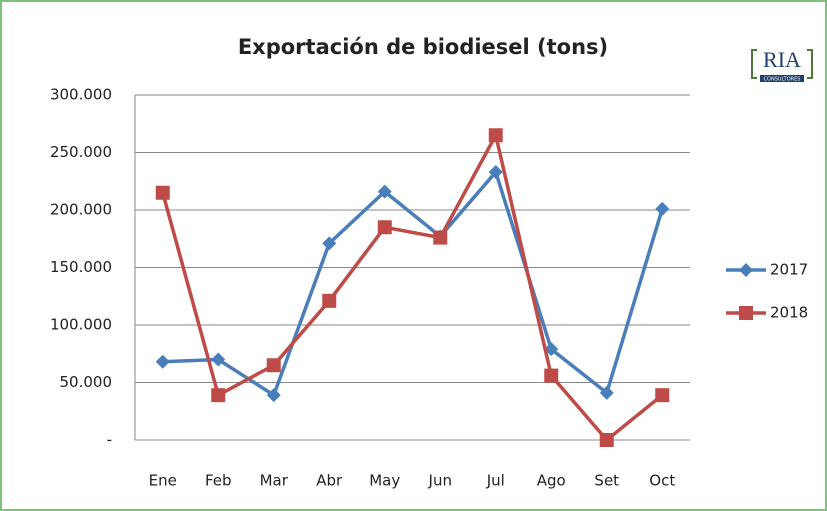 Image resolution: width=827 pixels, height=511 pixels. Describe the element at coordinates (81, 325) in the screenshot. I see `y-tick-label: 100.000` at that location.